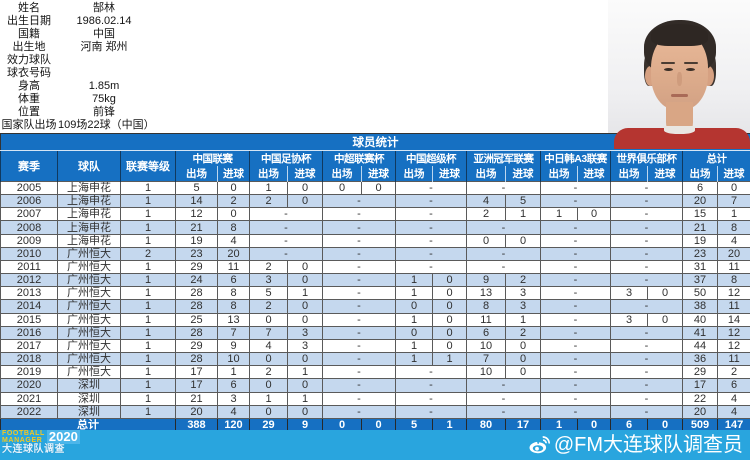 The height and width of the screenshot is (460, 750). I want to click on stat-apps-cell: 40, so click(700, 319).